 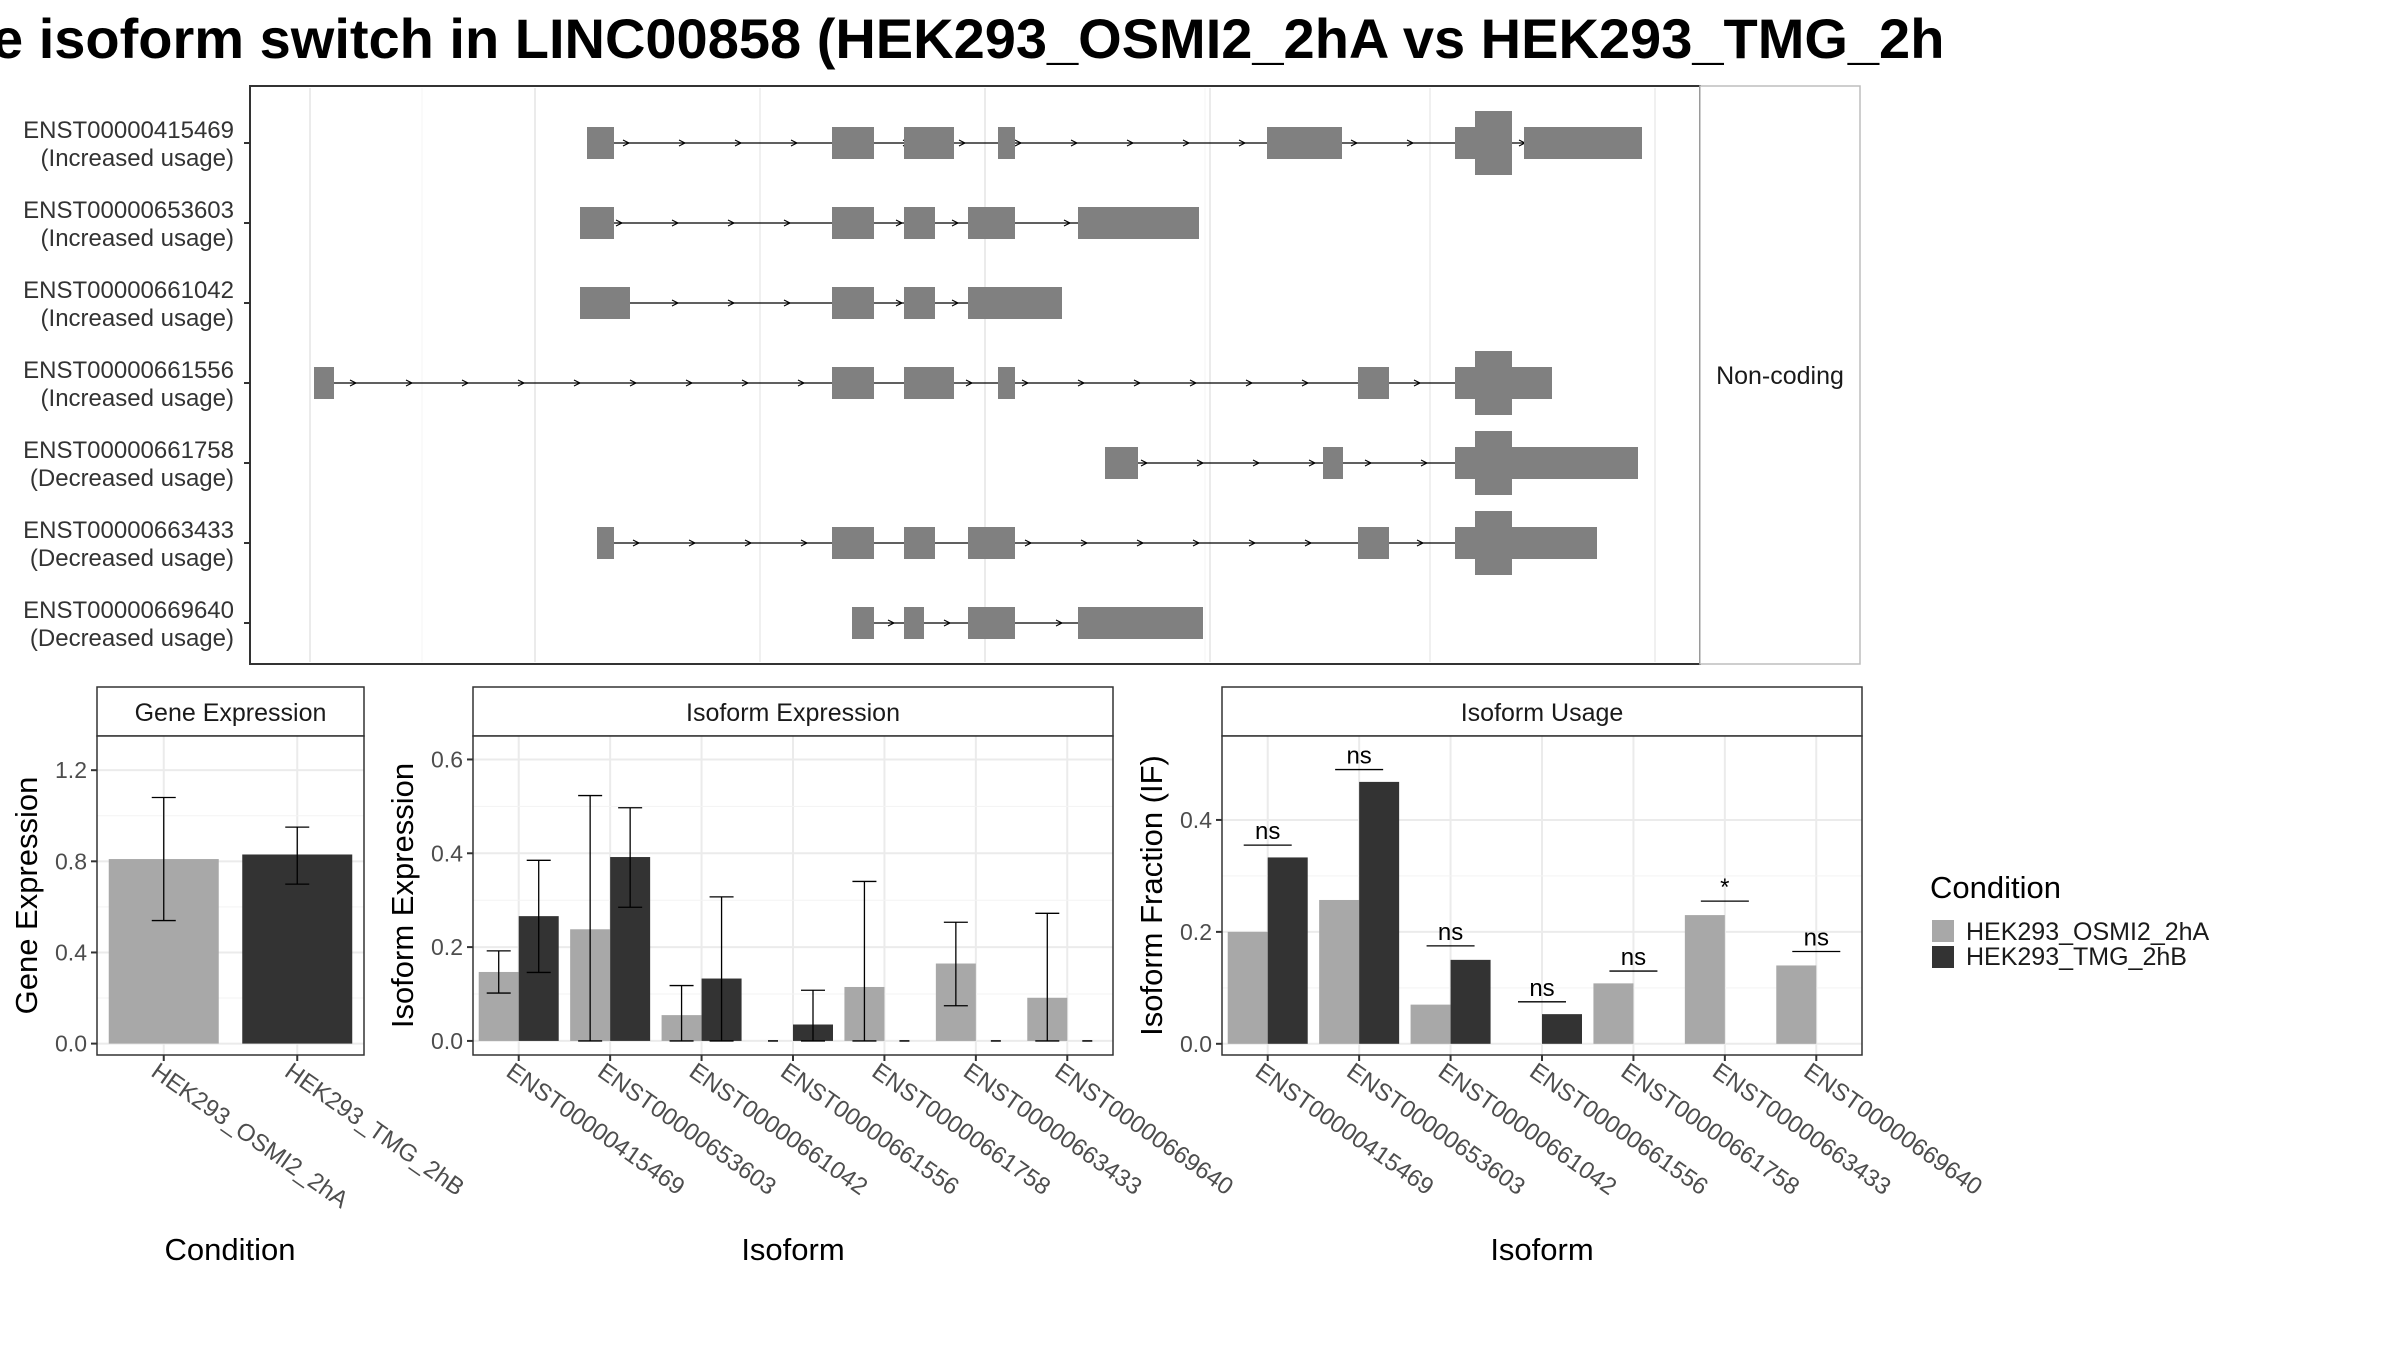 I want to click on y-tick-label: 1.2, so click(x=71, y=770).